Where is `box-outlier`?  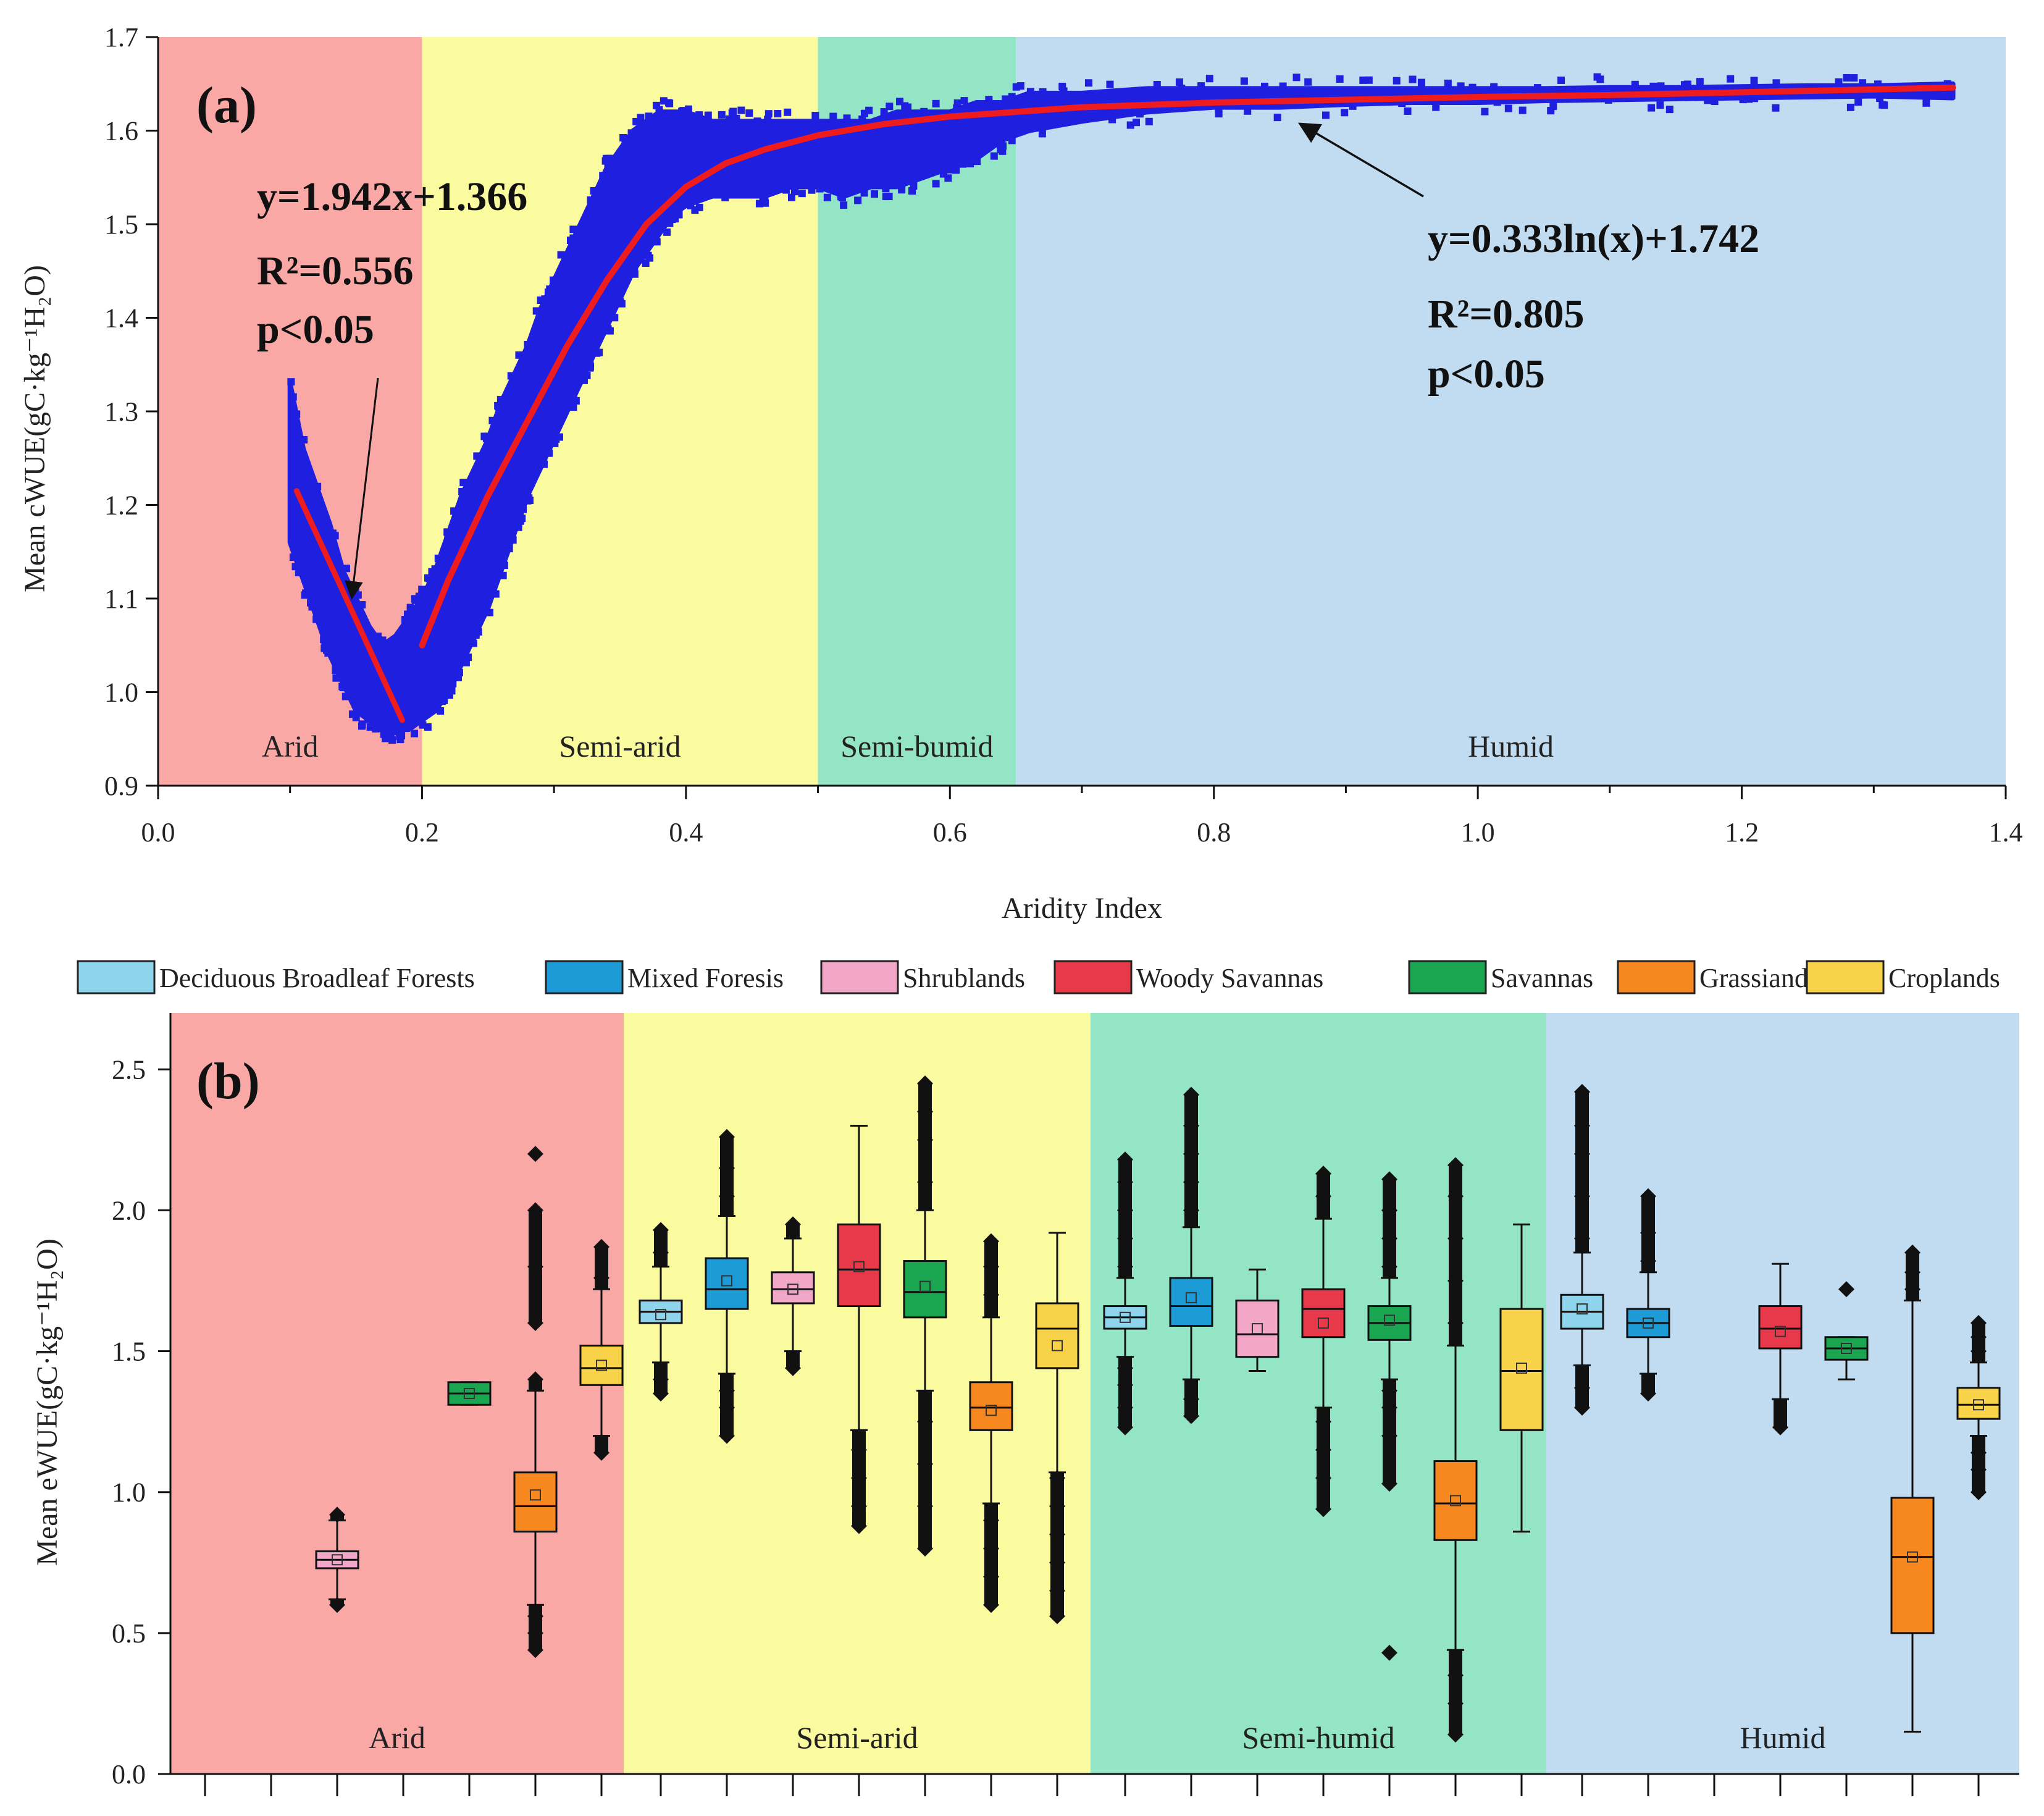
box-outlier is located at coordinates (1846, 1290).